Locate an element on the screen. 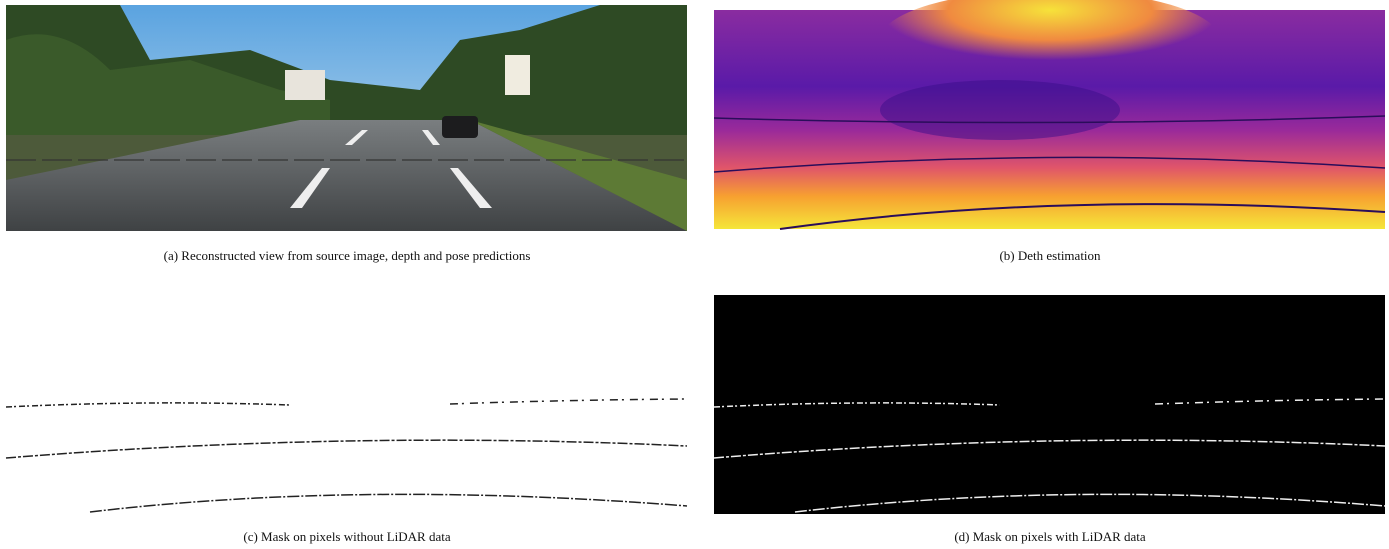 This screenshot has height=549, width=1389. sky-depth is located at coordinates (1050, 45).